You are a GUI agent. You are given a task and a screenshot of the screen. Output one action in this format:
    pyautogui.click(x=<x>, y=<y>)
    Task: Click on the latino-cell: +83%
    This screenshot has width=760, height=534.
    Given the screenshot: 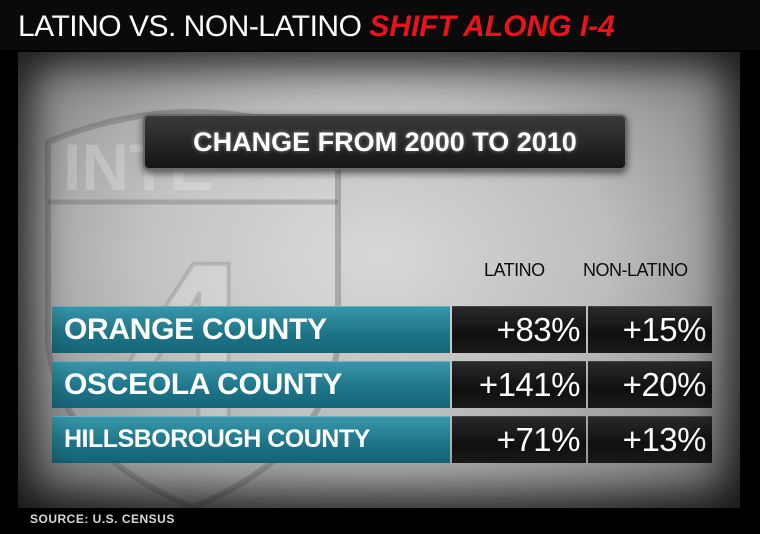 What is the action you would take?
    pyautogui.click(x=519, y=329)
    